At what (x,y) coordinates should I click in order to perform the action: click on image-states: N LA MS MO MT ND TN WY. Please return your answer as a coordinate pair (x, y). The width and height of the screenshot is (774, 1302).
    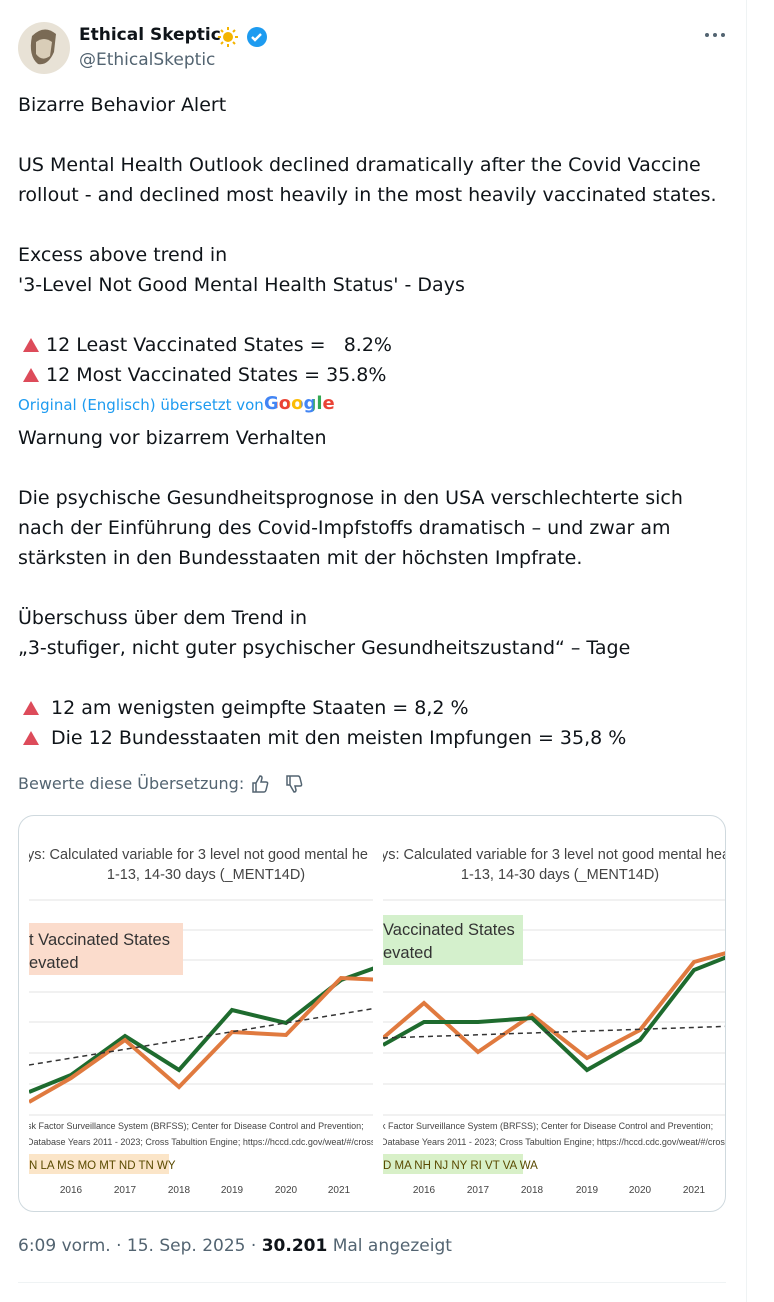
    Looking at the image, I should click on (102, 1166).